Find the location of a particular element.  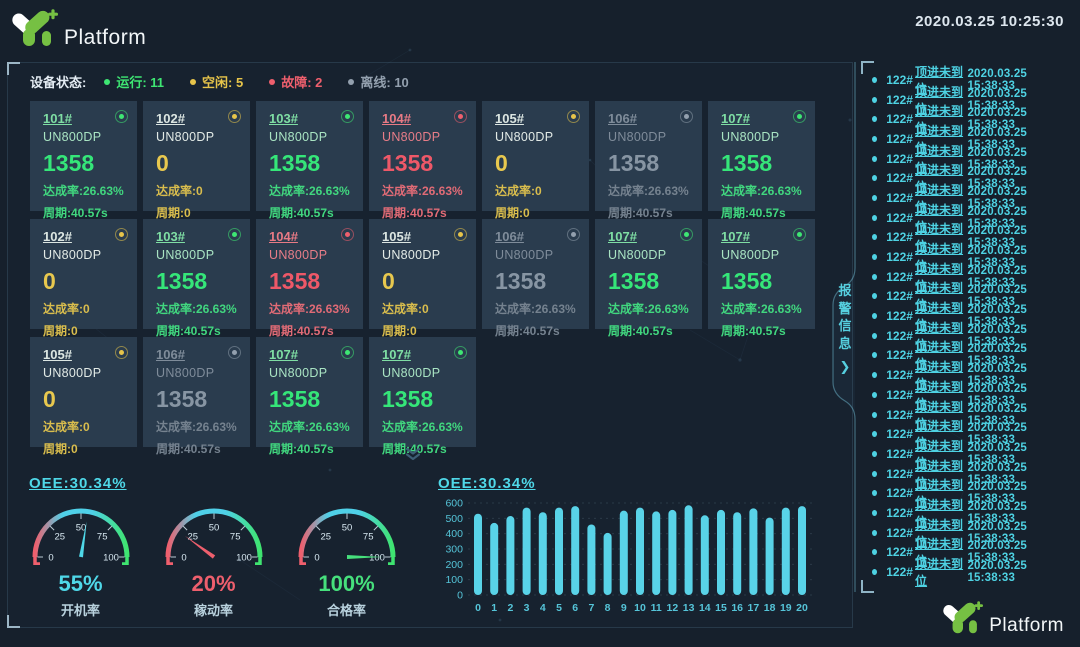

svg-text: 75 is located at coordinates (101, 536).